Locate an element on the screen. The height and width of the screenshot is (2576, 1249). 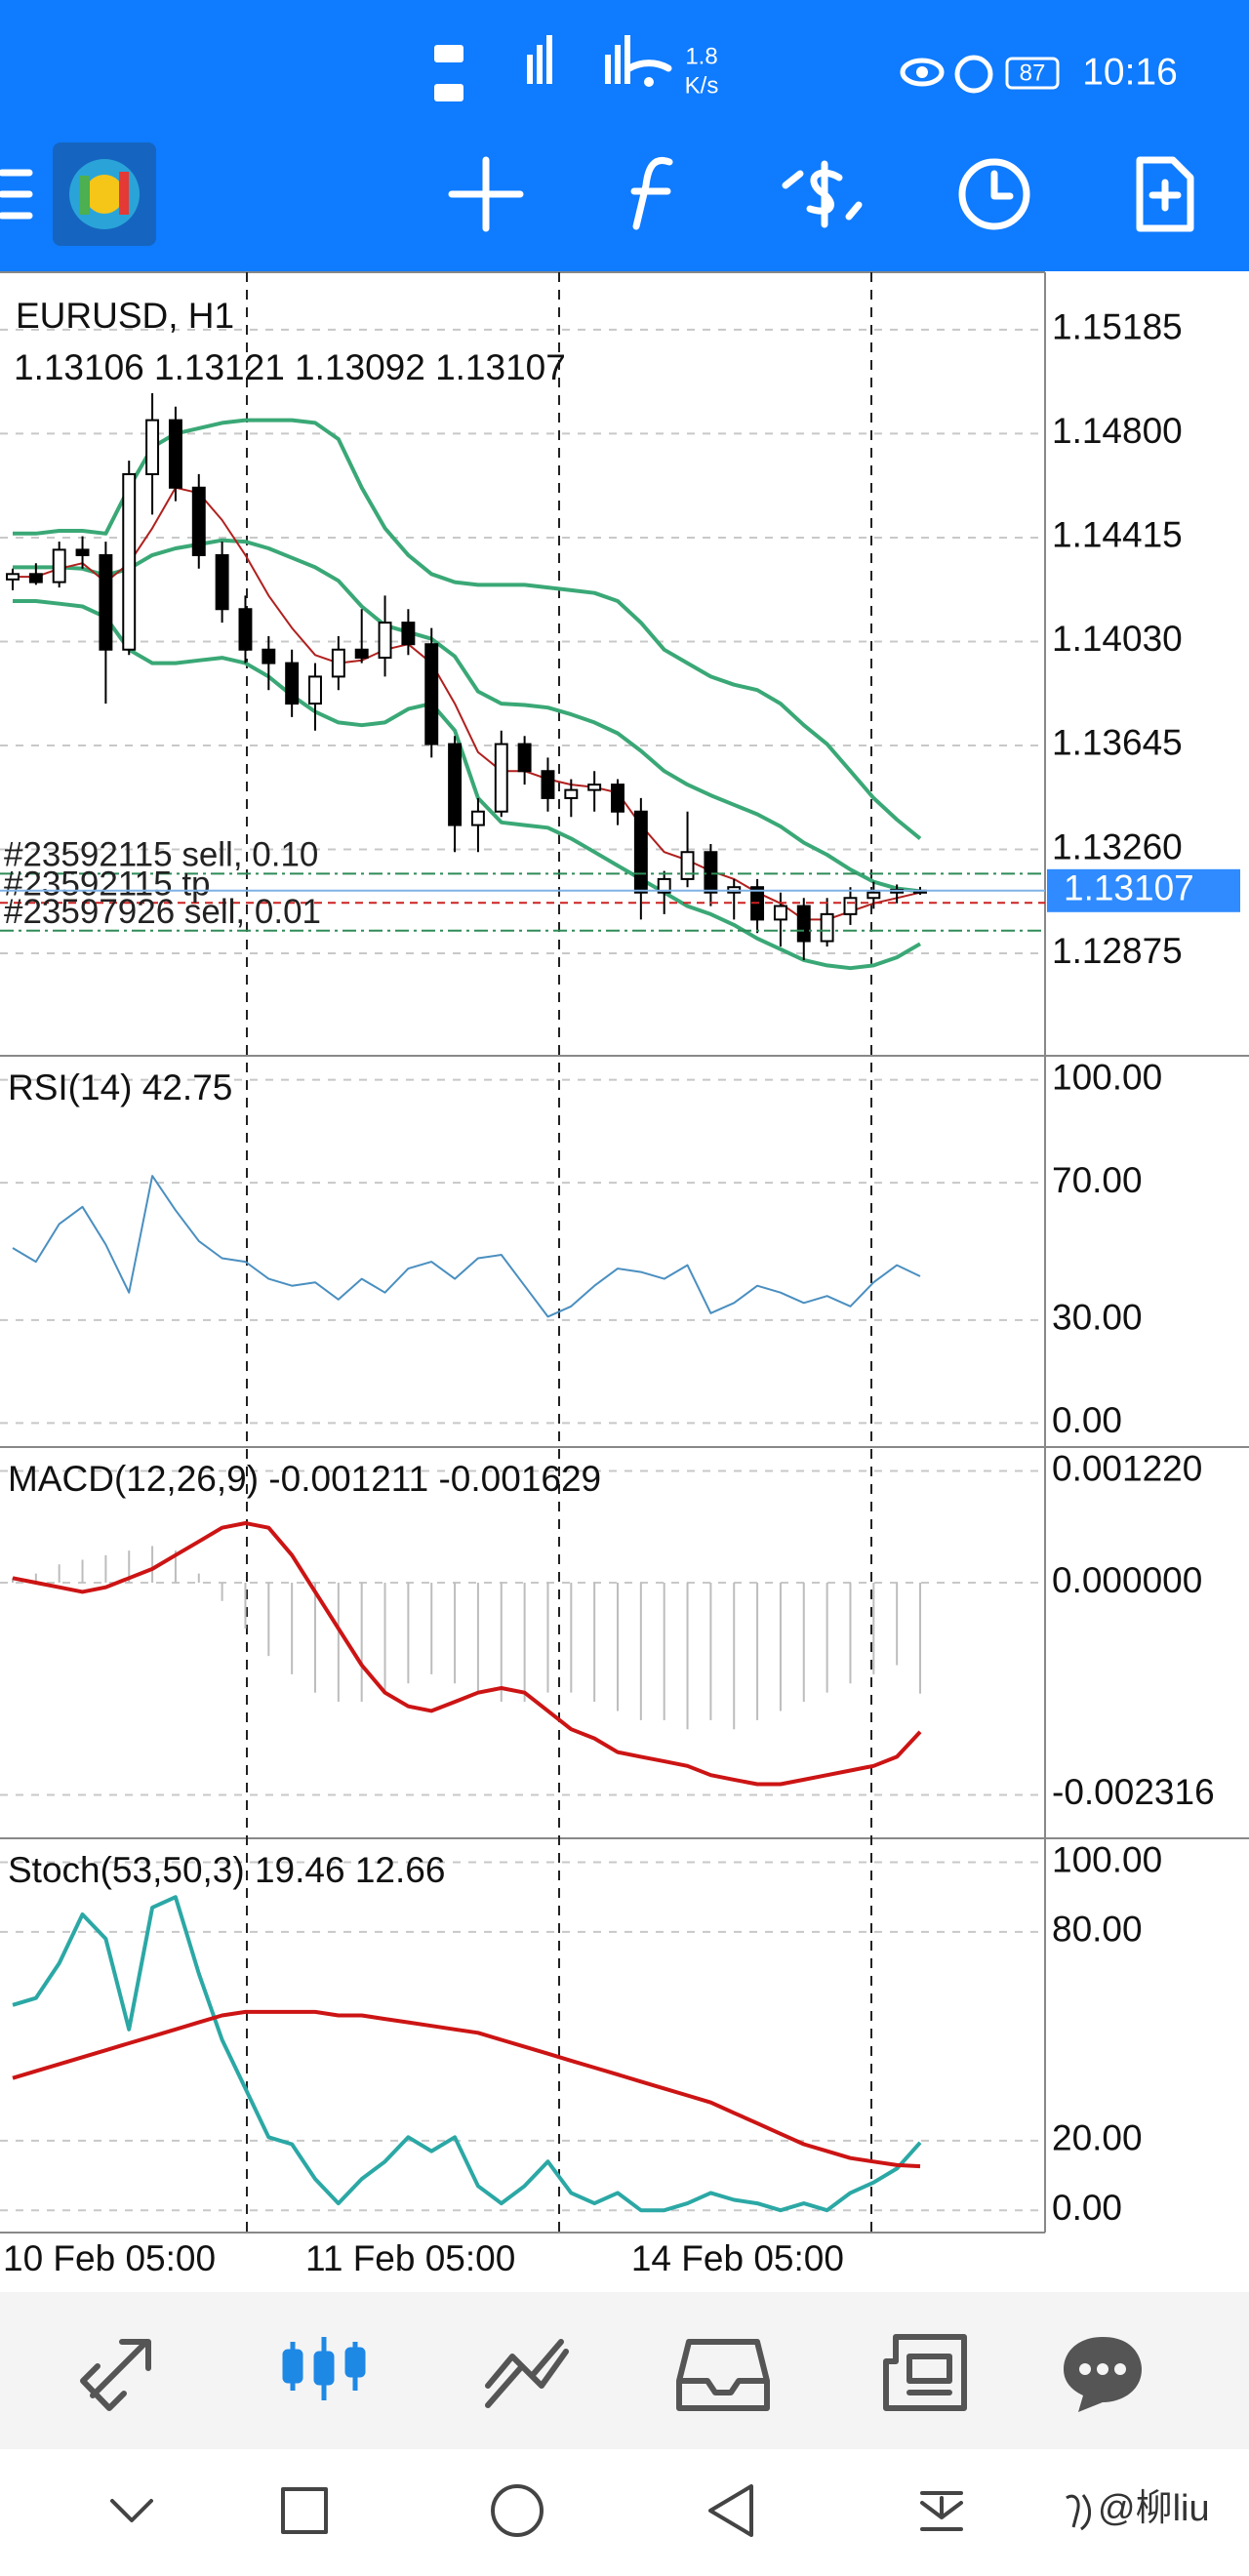
history-tab is located at coordinates (723, 2375).